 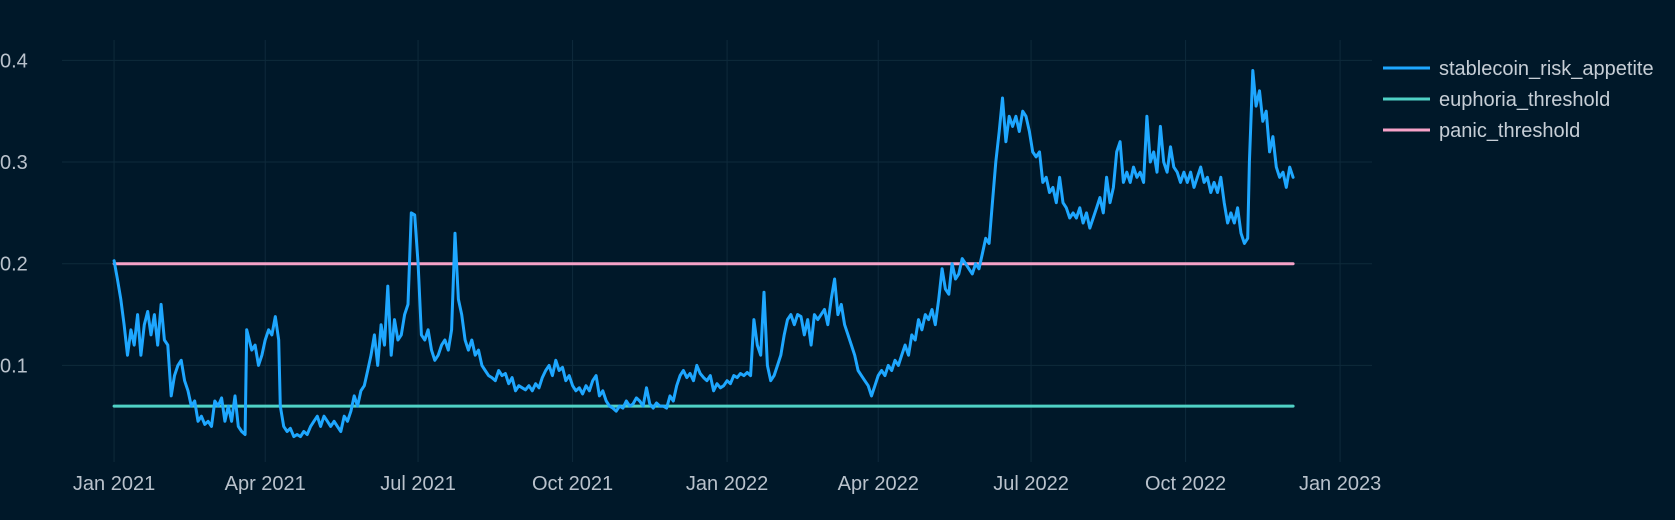 What do you see at coordinates (1340, 484) in the screenshot?
I see `x-tick-label: Jan 2023` at bounding box center [1340, 484].